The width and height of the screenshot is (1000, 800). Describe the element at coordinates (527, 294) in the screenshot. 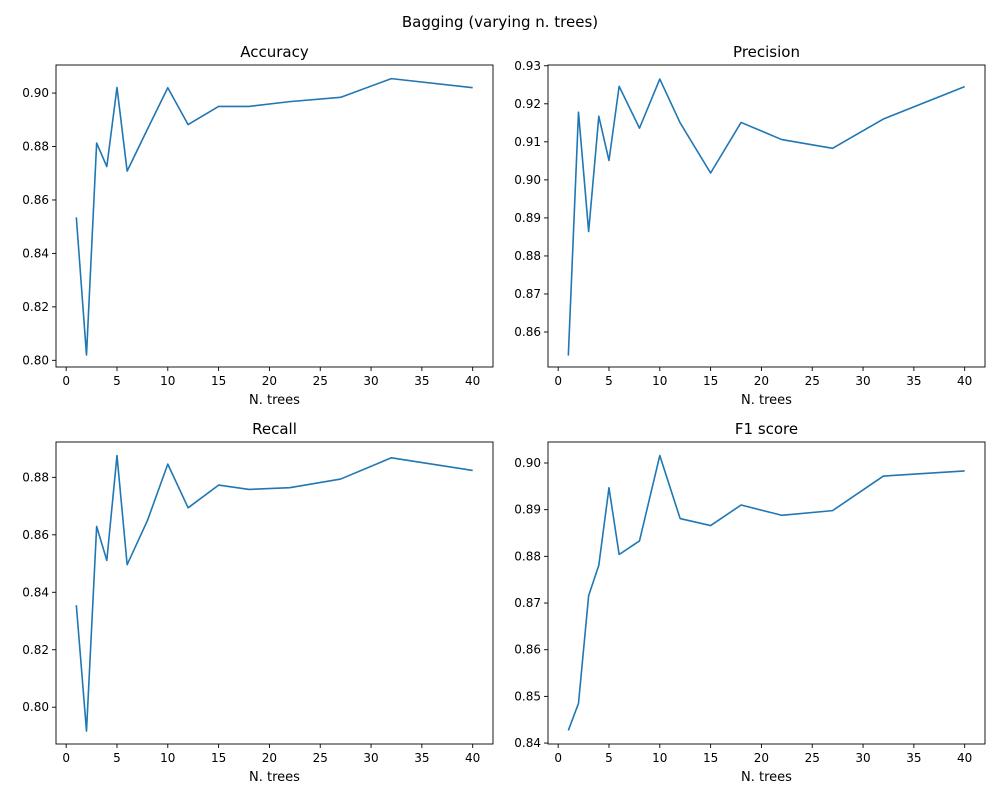

I see `precision-ytick-label: 0.87` at that location.